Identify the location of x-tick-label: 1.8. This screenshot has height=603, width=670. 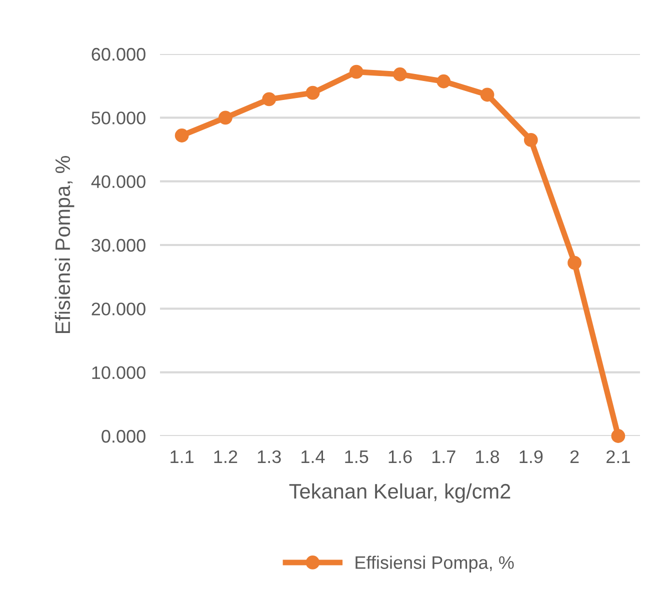
(488, 457).